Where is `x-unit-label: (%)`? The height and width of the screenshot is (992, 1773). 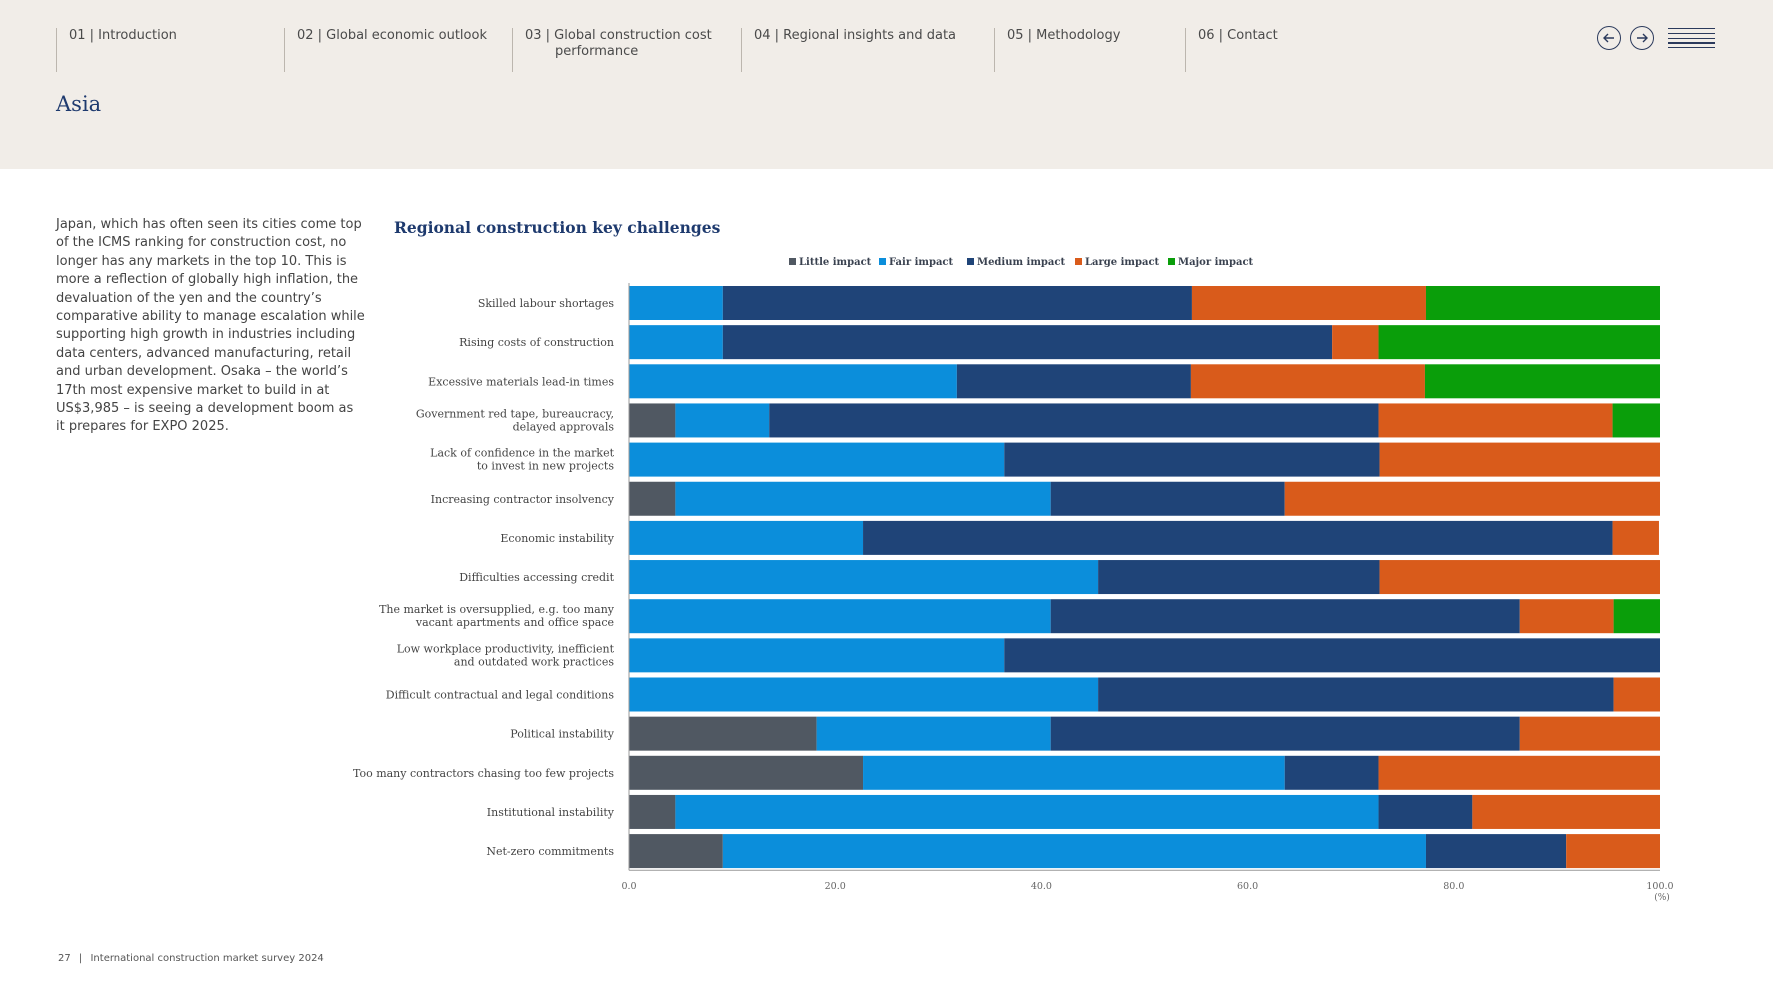 x-unit-label: (%) is located at coordinates (1662, 897).